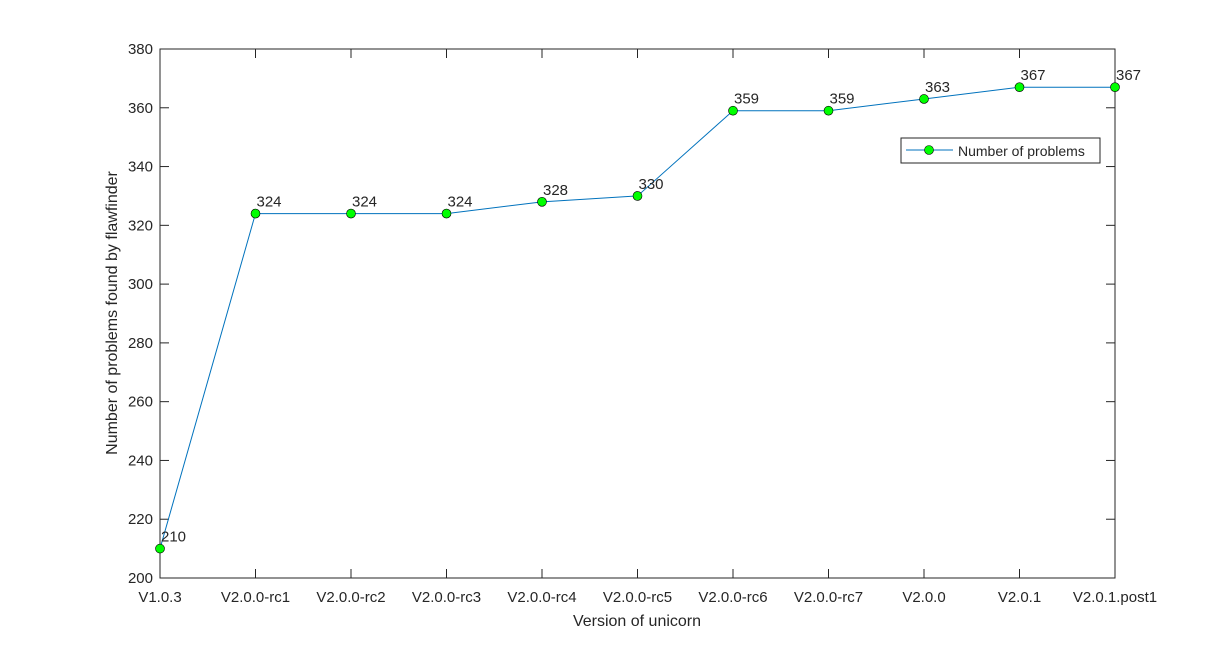  I want to click on y-tick-label: 340, so click(140, 167).